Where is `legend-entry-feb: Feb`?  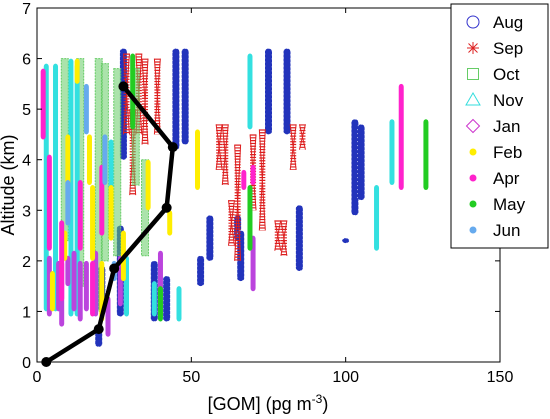
legend-entry-feb: Feb is located at coordinates (495, 152).